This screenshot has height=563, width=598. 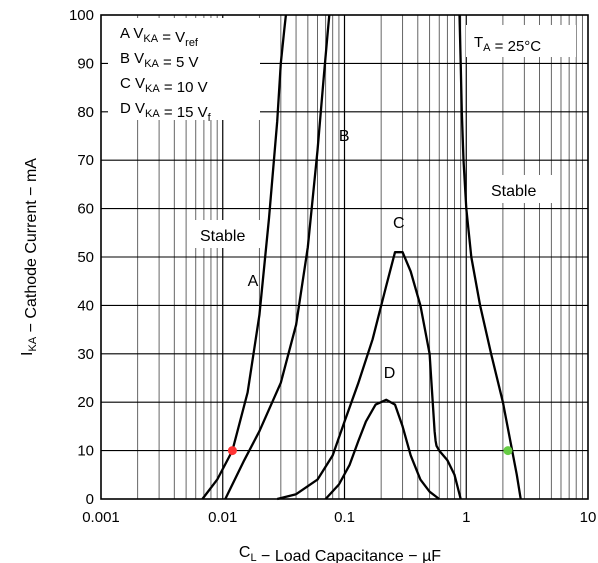 I want to click on curve-label-a: A, so click(x=253, y=281).